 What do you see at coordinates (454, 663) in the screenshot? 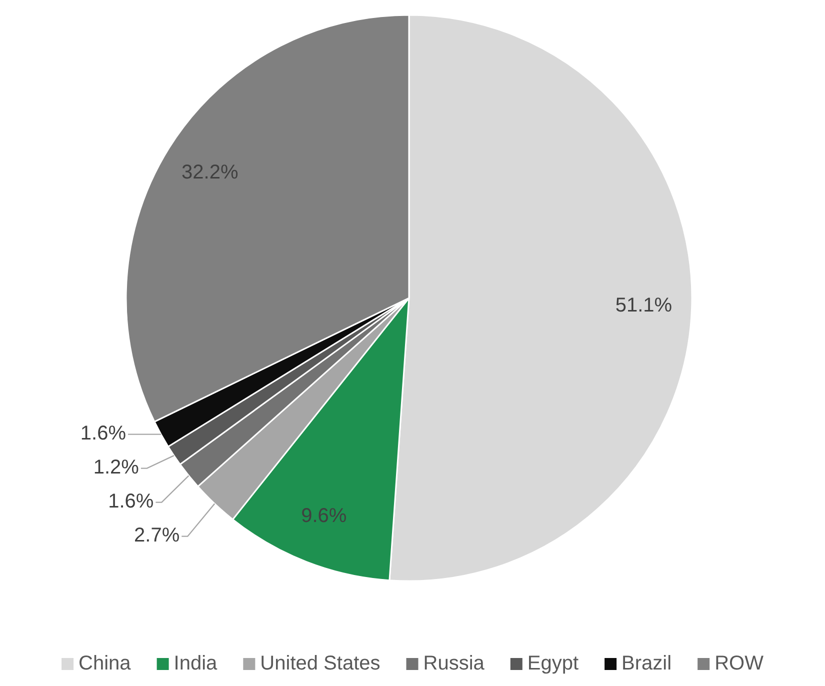
I see `legend-label: Russia` at bounding box center [454, 663].